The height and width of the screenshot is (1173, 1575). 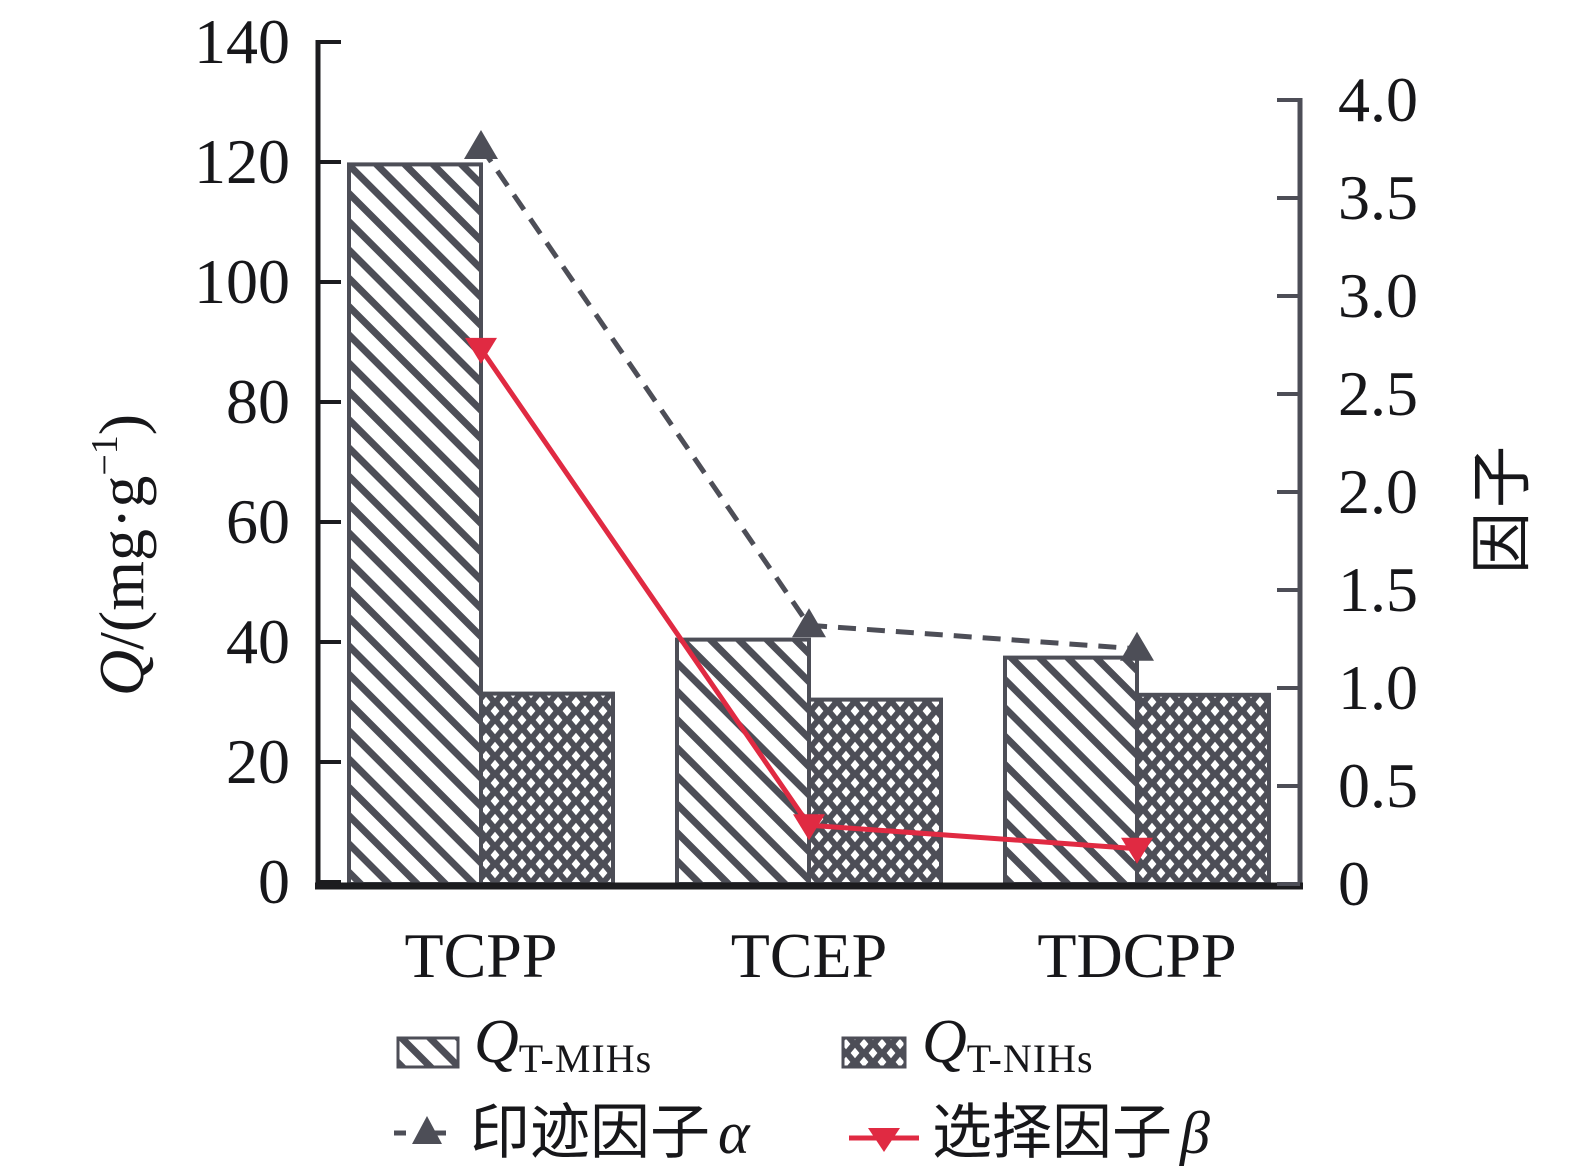 What do you see at coordinates (274, 881) in the screenshot?
I see `y-left-tick-label: 0` at bounding box center [274, 881].